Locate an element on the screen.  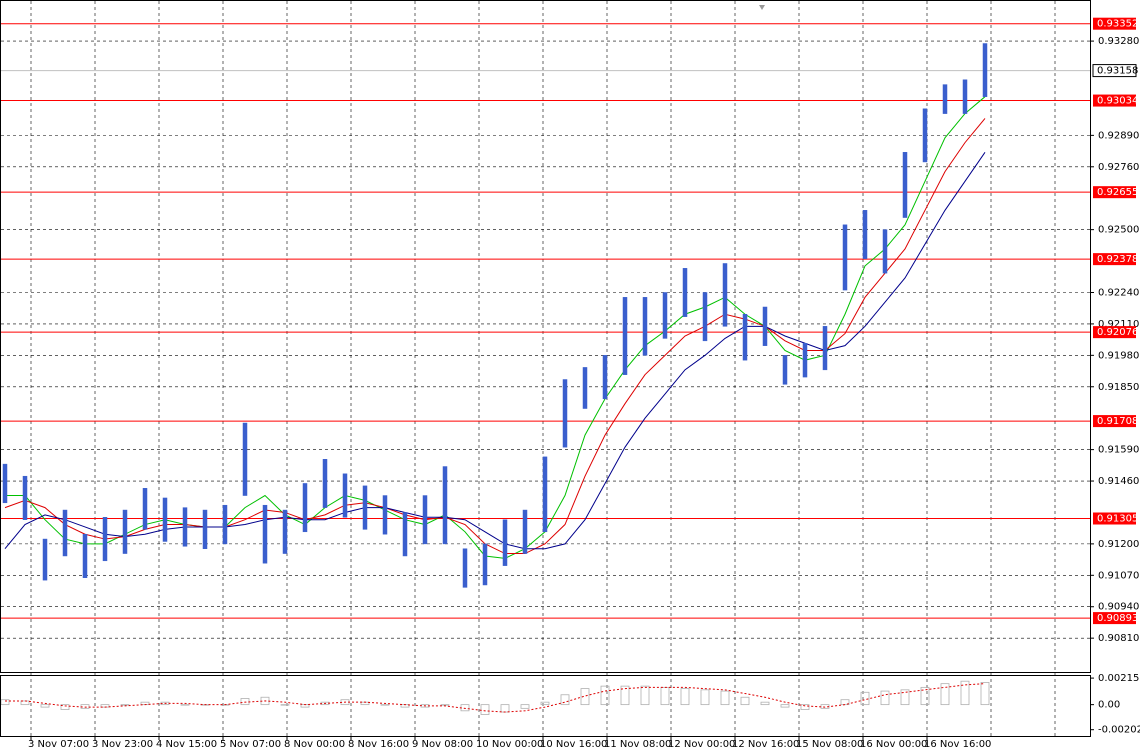
x-tick-label: 8 Nov 00:00 is located at coordinates (314, 744).